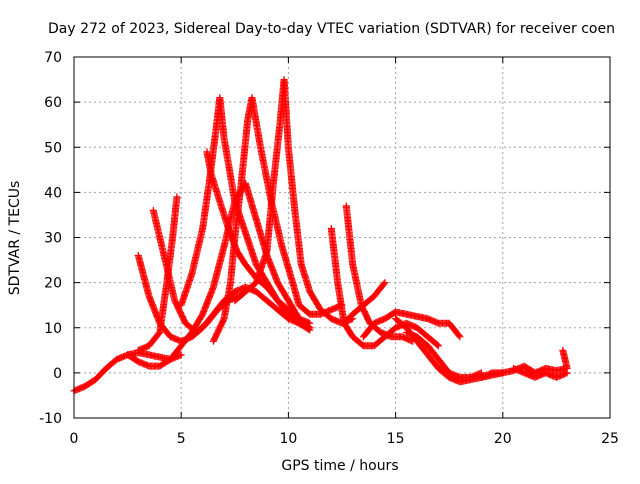  What do you see at coordinates (503, 439) in the screenshot?
I see `x-tick-label: 20` at bounding box center [503, 439].